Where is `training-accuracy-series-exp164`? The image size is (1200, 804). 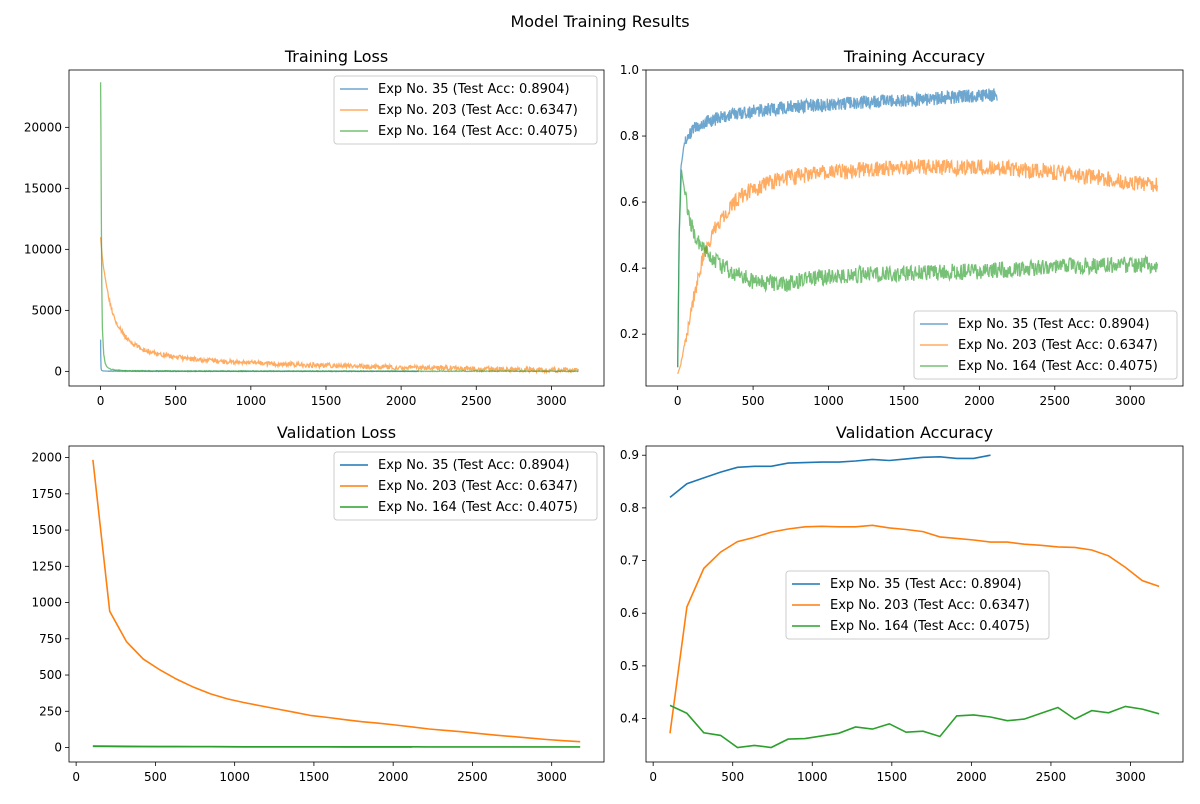 training-accuracy-series-exp164 is located at coordinates (918, 268).